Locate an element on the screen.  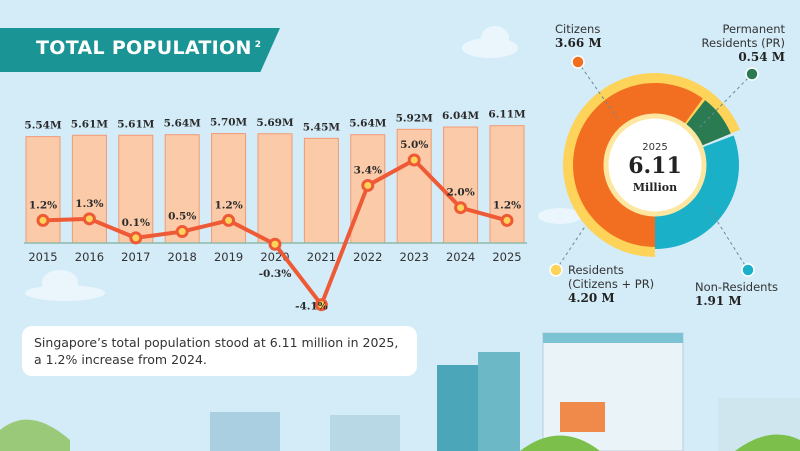
citizens-dot is located at coordinates (578, 62).